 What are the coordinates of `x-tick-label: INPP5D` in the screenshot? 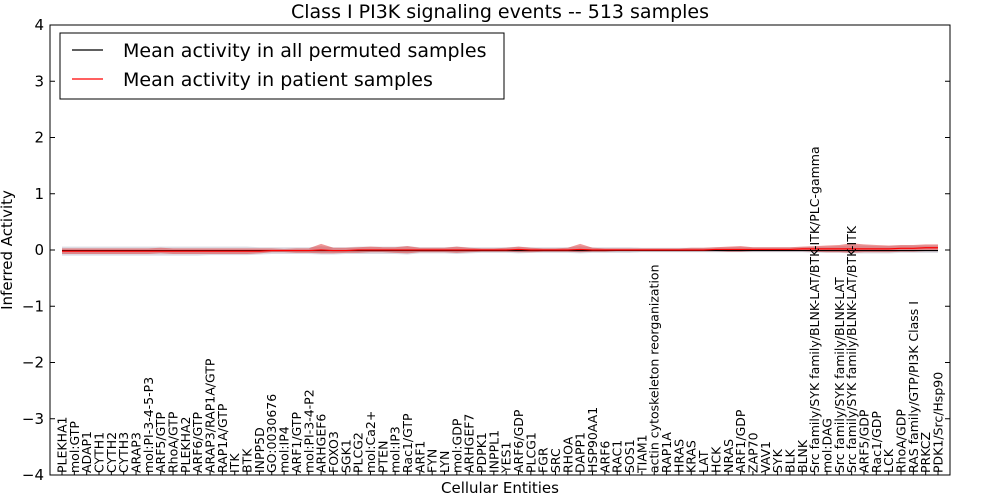 It's located at (259, 450).